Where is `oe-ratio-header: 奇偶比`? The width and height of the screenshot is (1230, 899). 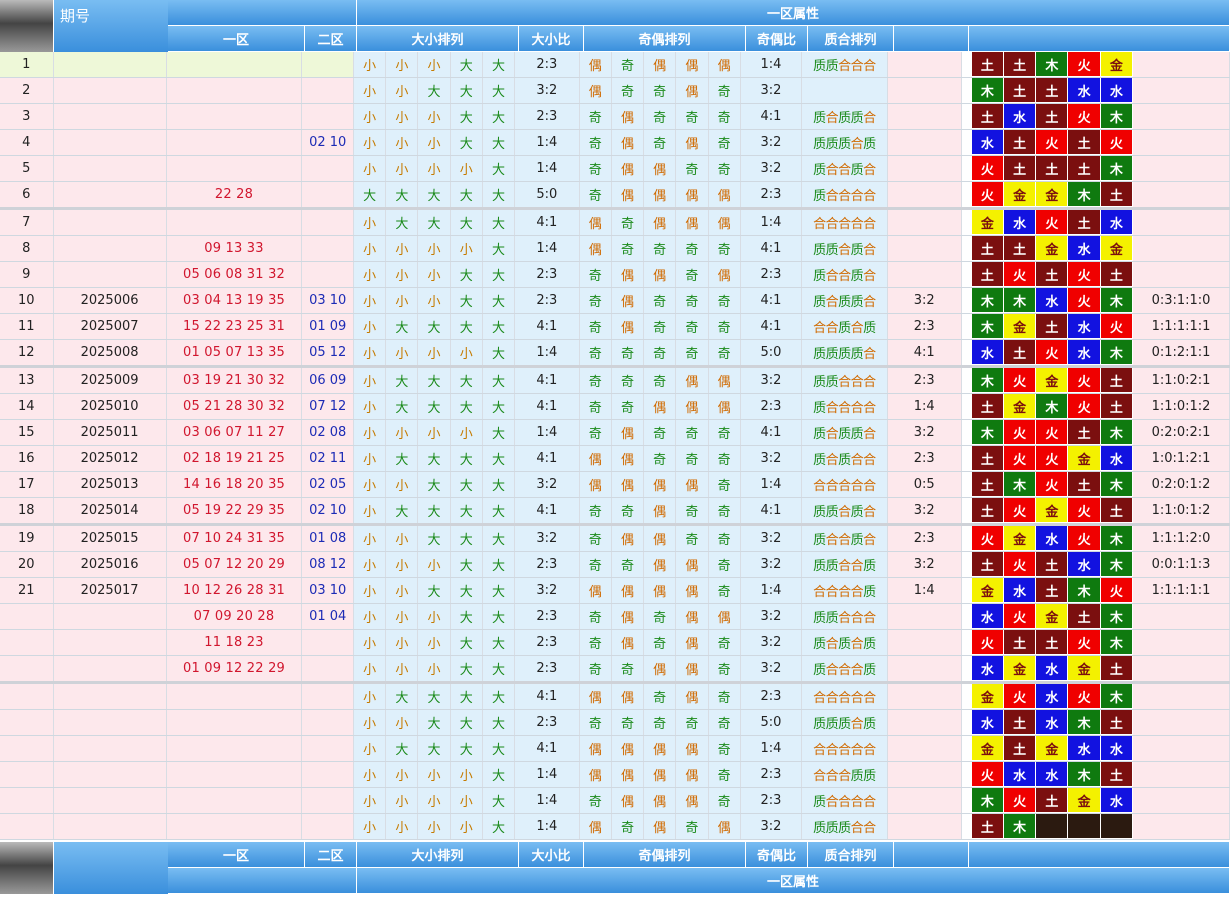 oe-ratio-header: 奇偶比 is located at coordinates (777, 39).